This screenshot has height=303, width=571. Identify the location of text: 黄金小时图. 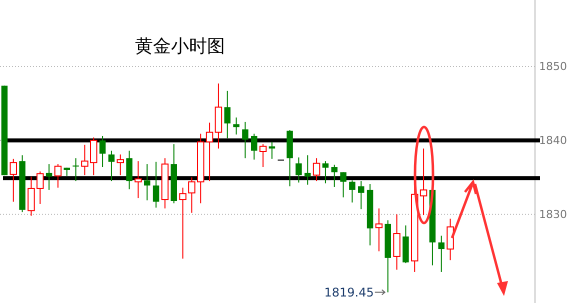
(180, 46).